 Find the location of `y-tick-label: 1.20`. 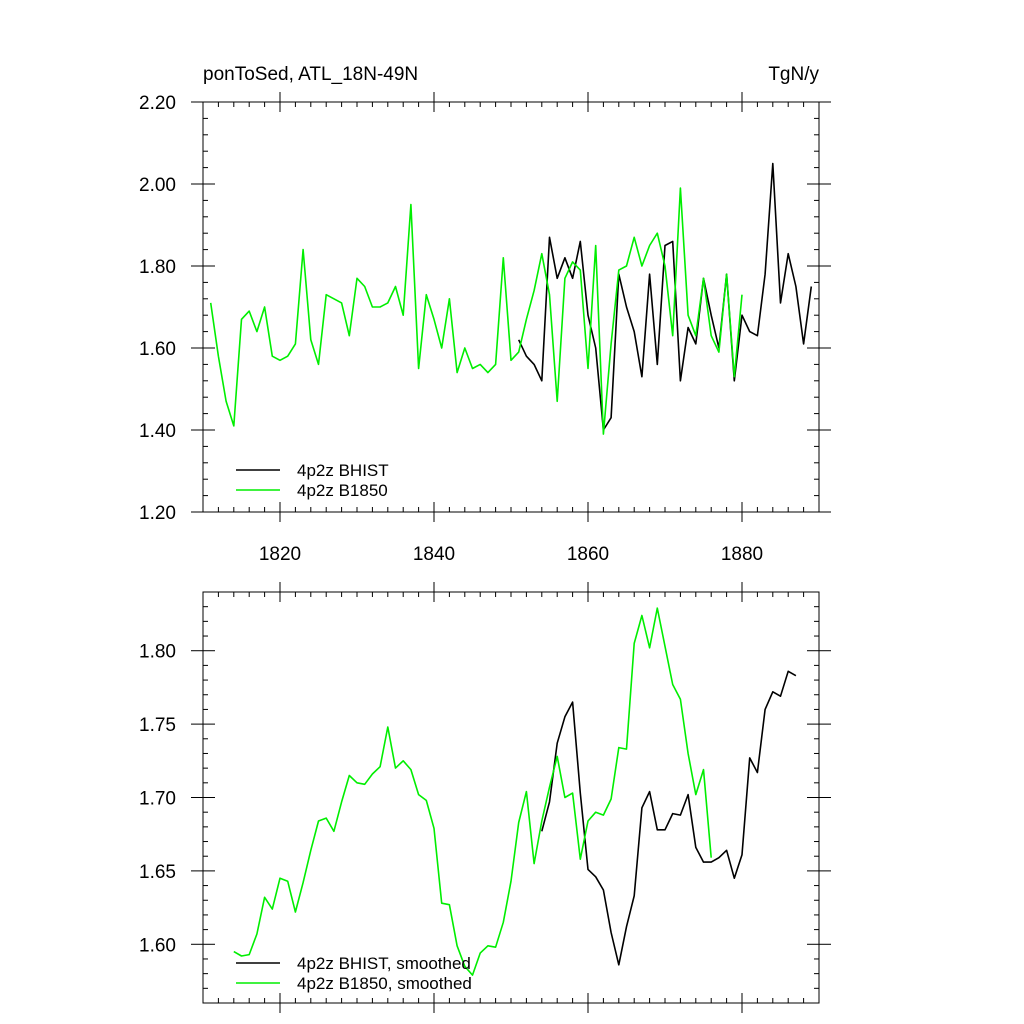

y-tick-label: 1.20 is located at coordinates (157, 513).